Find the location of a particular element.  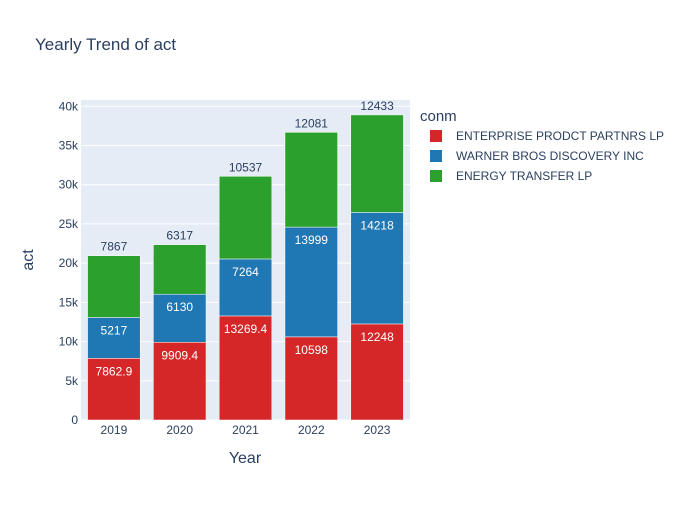

legend-label: ENERGY TRANSFER LP is located at coordinates (524, 176).